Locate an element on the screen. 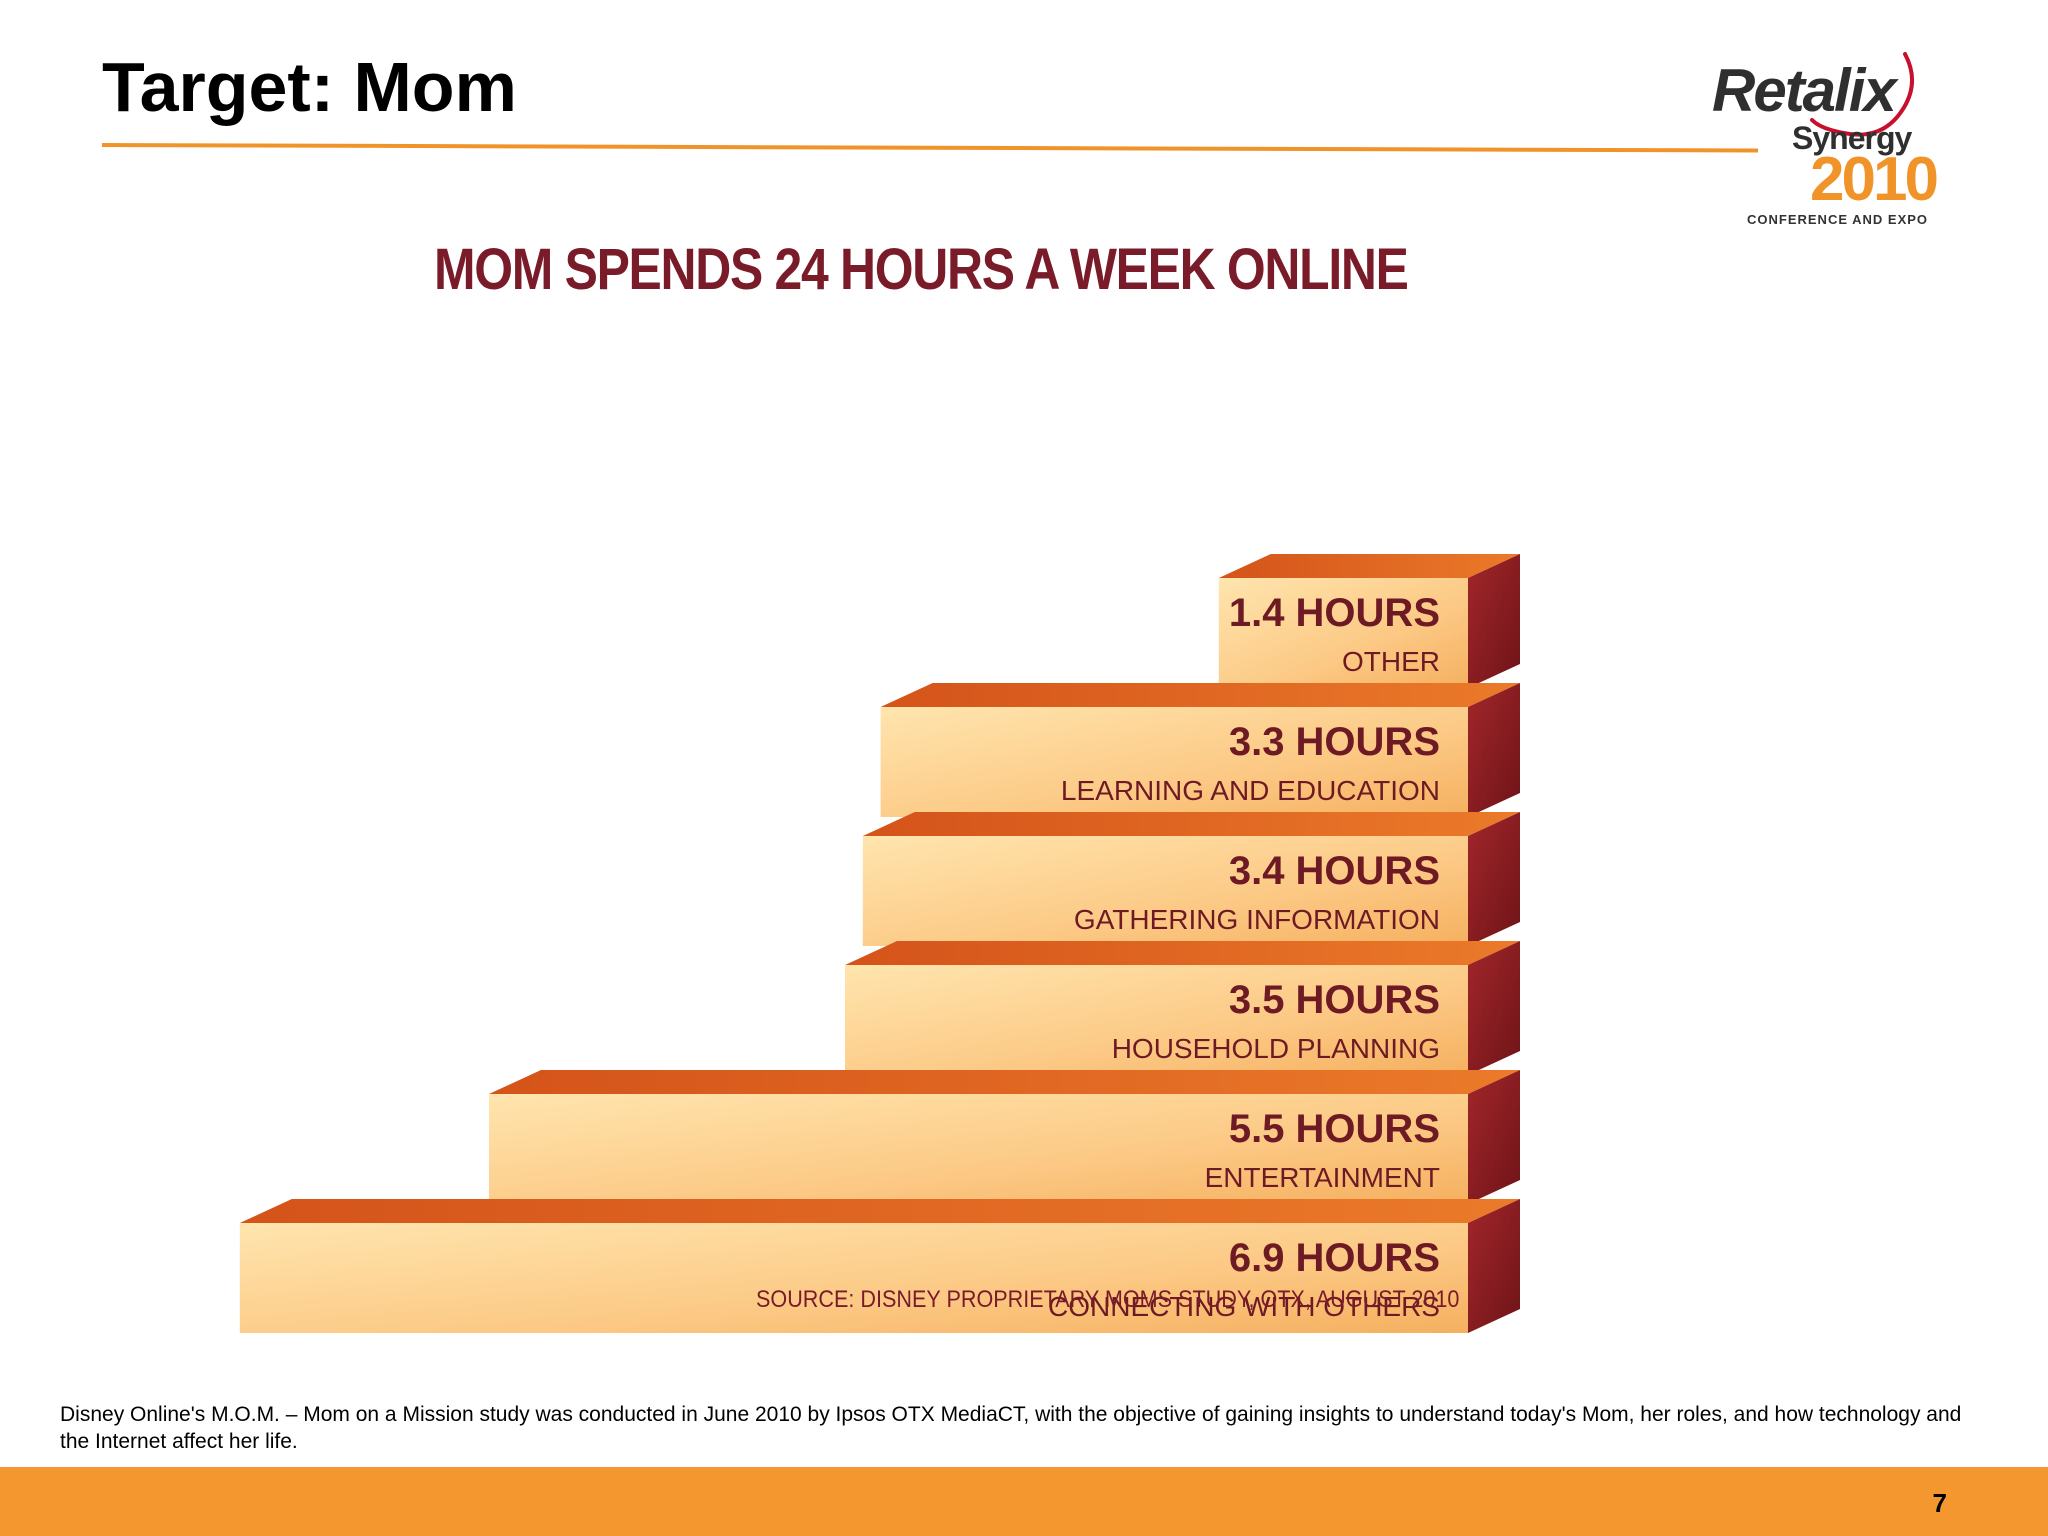 Image resolution: width=2048 pixels, height=1536 pixels. bar-value-label: 1.4 HOURS is located at coordinates (1334, 613).